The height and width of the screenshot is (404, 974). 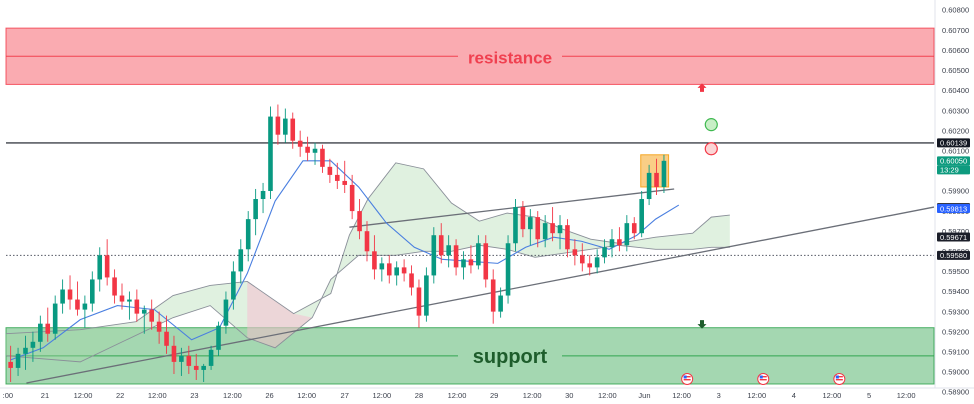 I want to click on x-tick-label: 30, so click(x=569, y=395).